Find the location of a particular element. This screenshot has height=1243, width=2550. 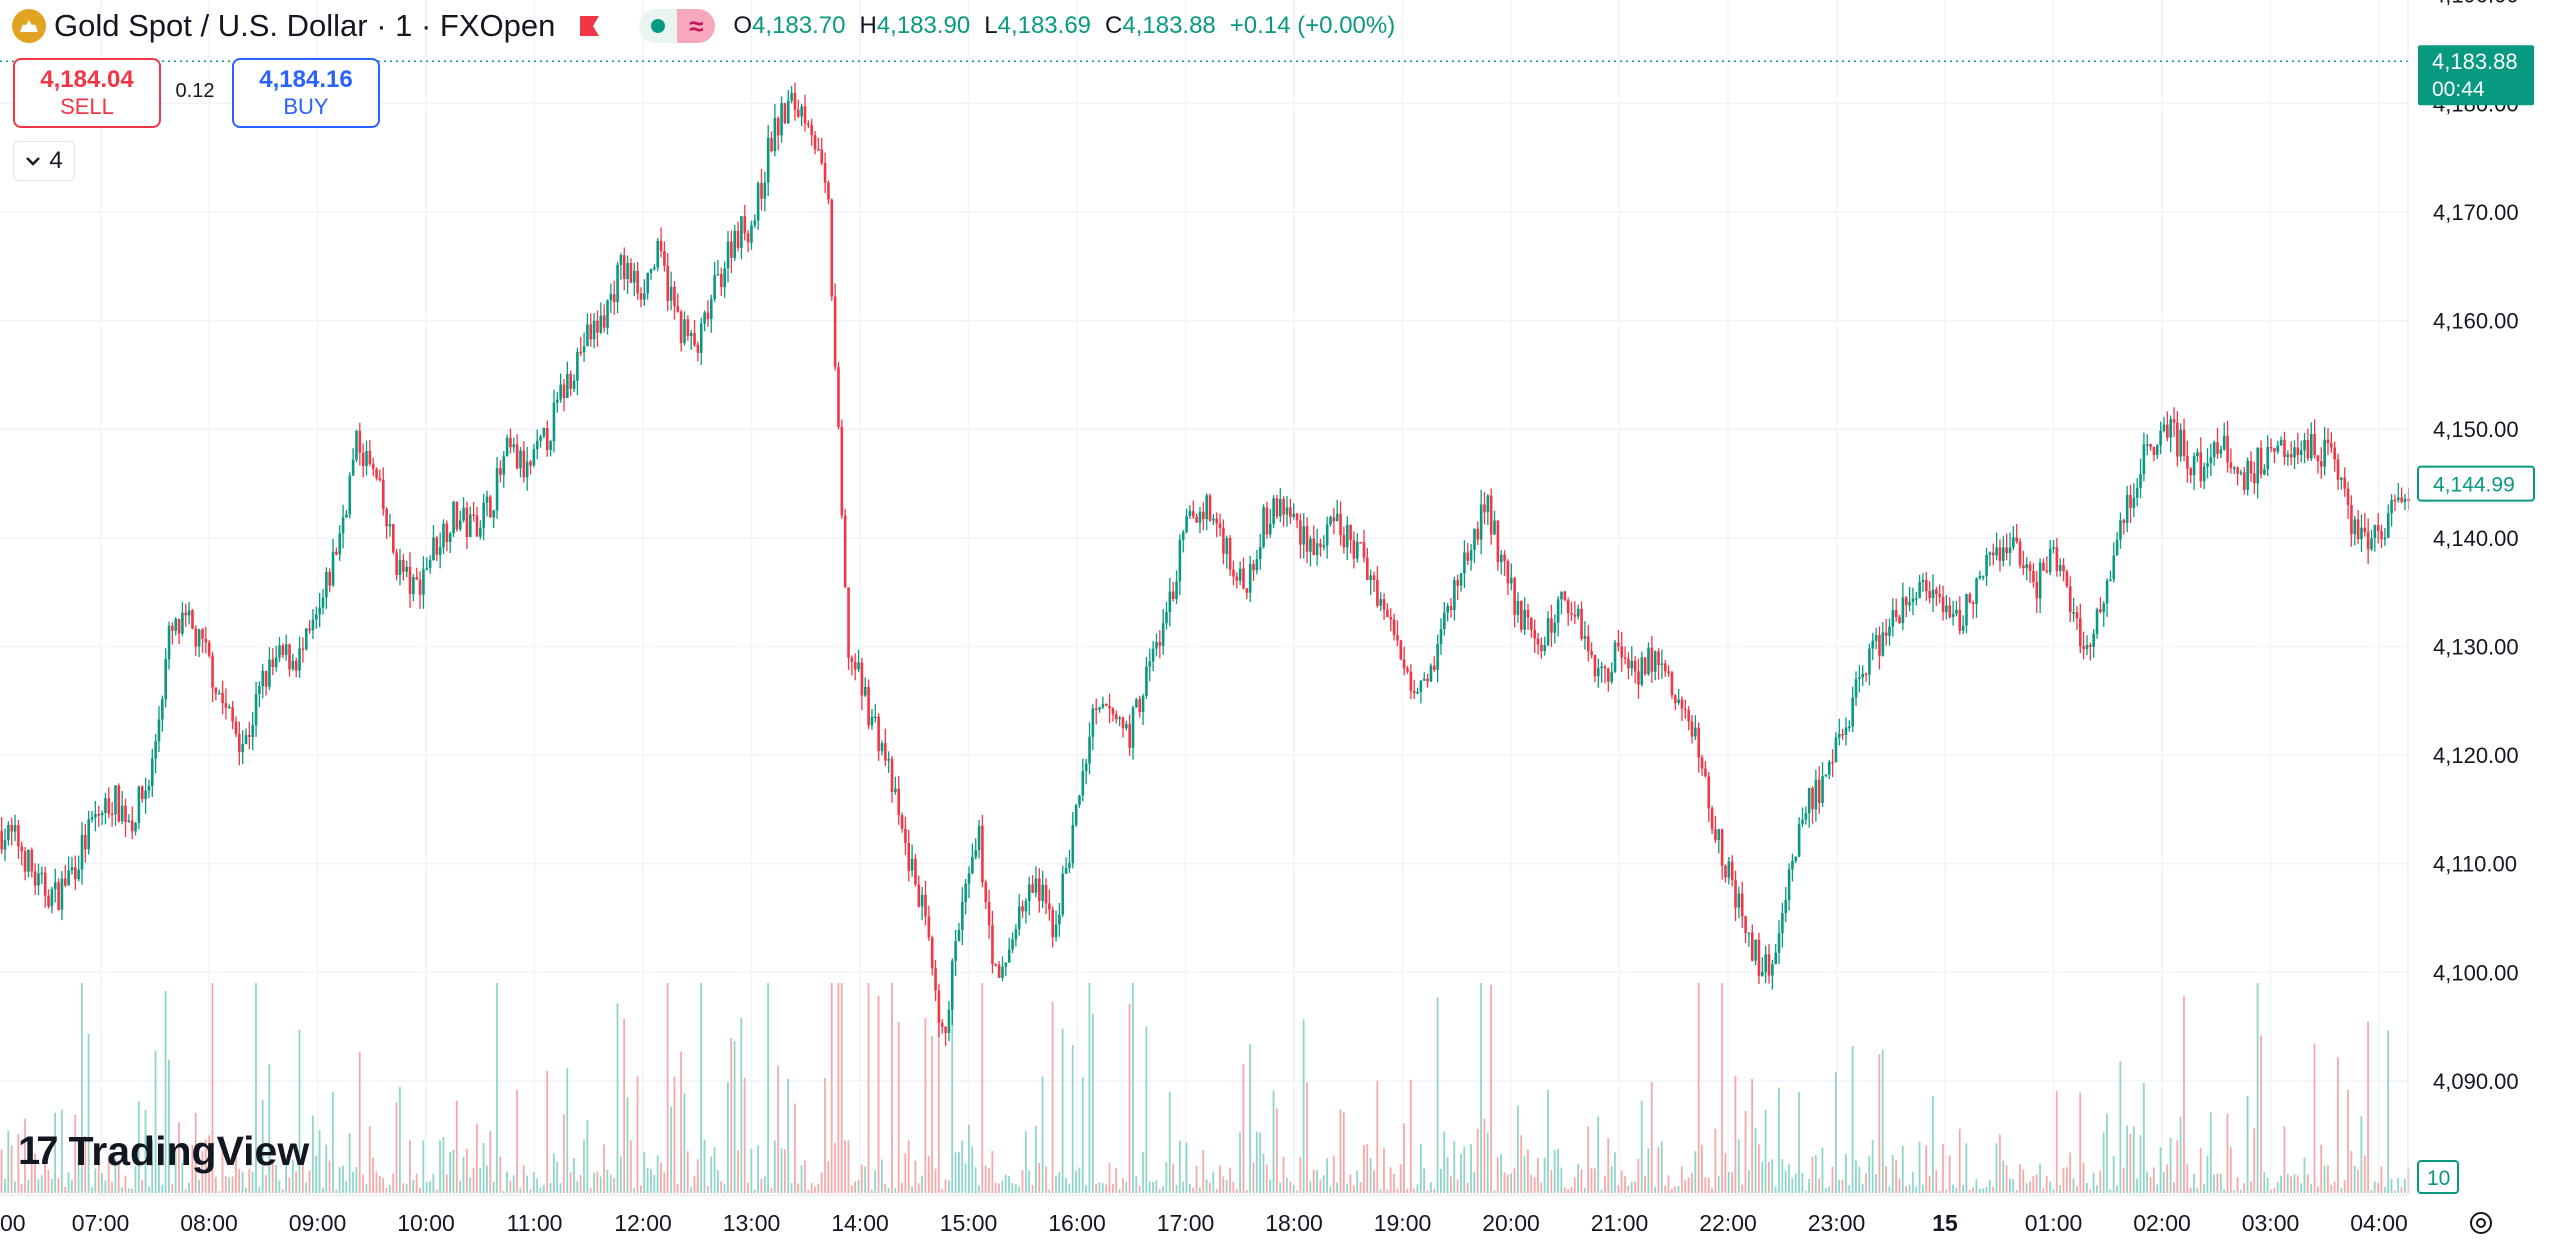

symbol-quote: U.S. Dollar · 1 · FXOpen is located at coordinates (386, 25).